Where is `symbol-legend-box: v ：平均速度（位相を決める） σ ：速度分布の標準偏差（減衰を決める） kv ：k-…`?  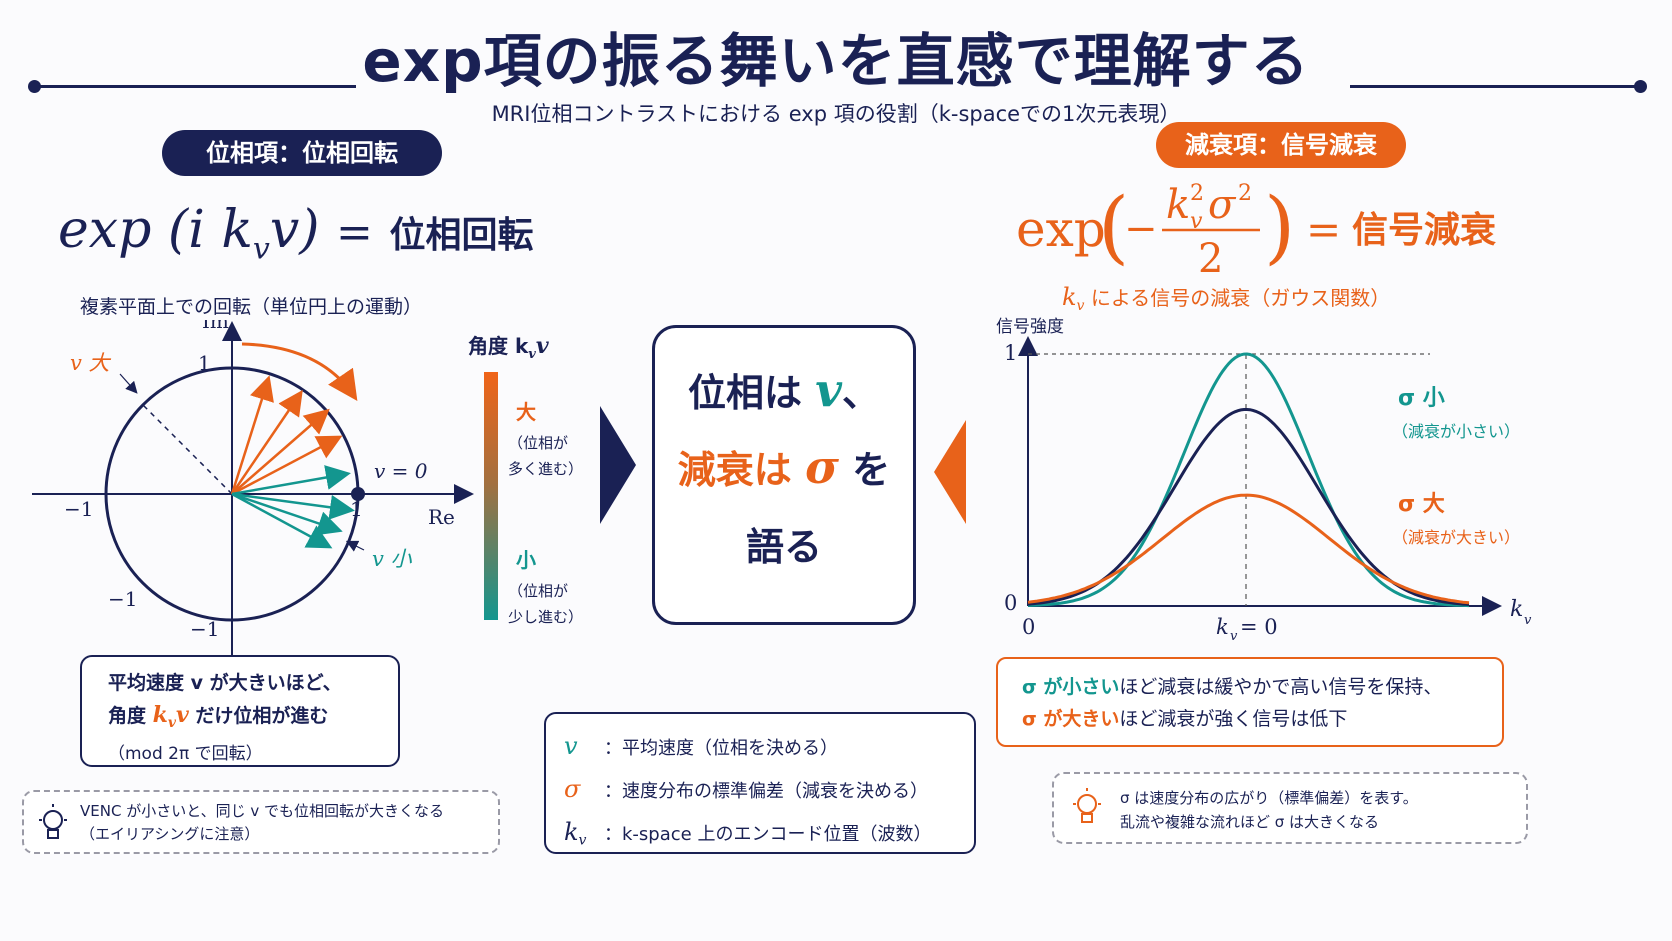
symbol-legend-box: v ：平均速度（位相を決める） σ ：速度分布の標準偏差（減衰を決める） kv ：k-… is located at coordinates (760, 783).